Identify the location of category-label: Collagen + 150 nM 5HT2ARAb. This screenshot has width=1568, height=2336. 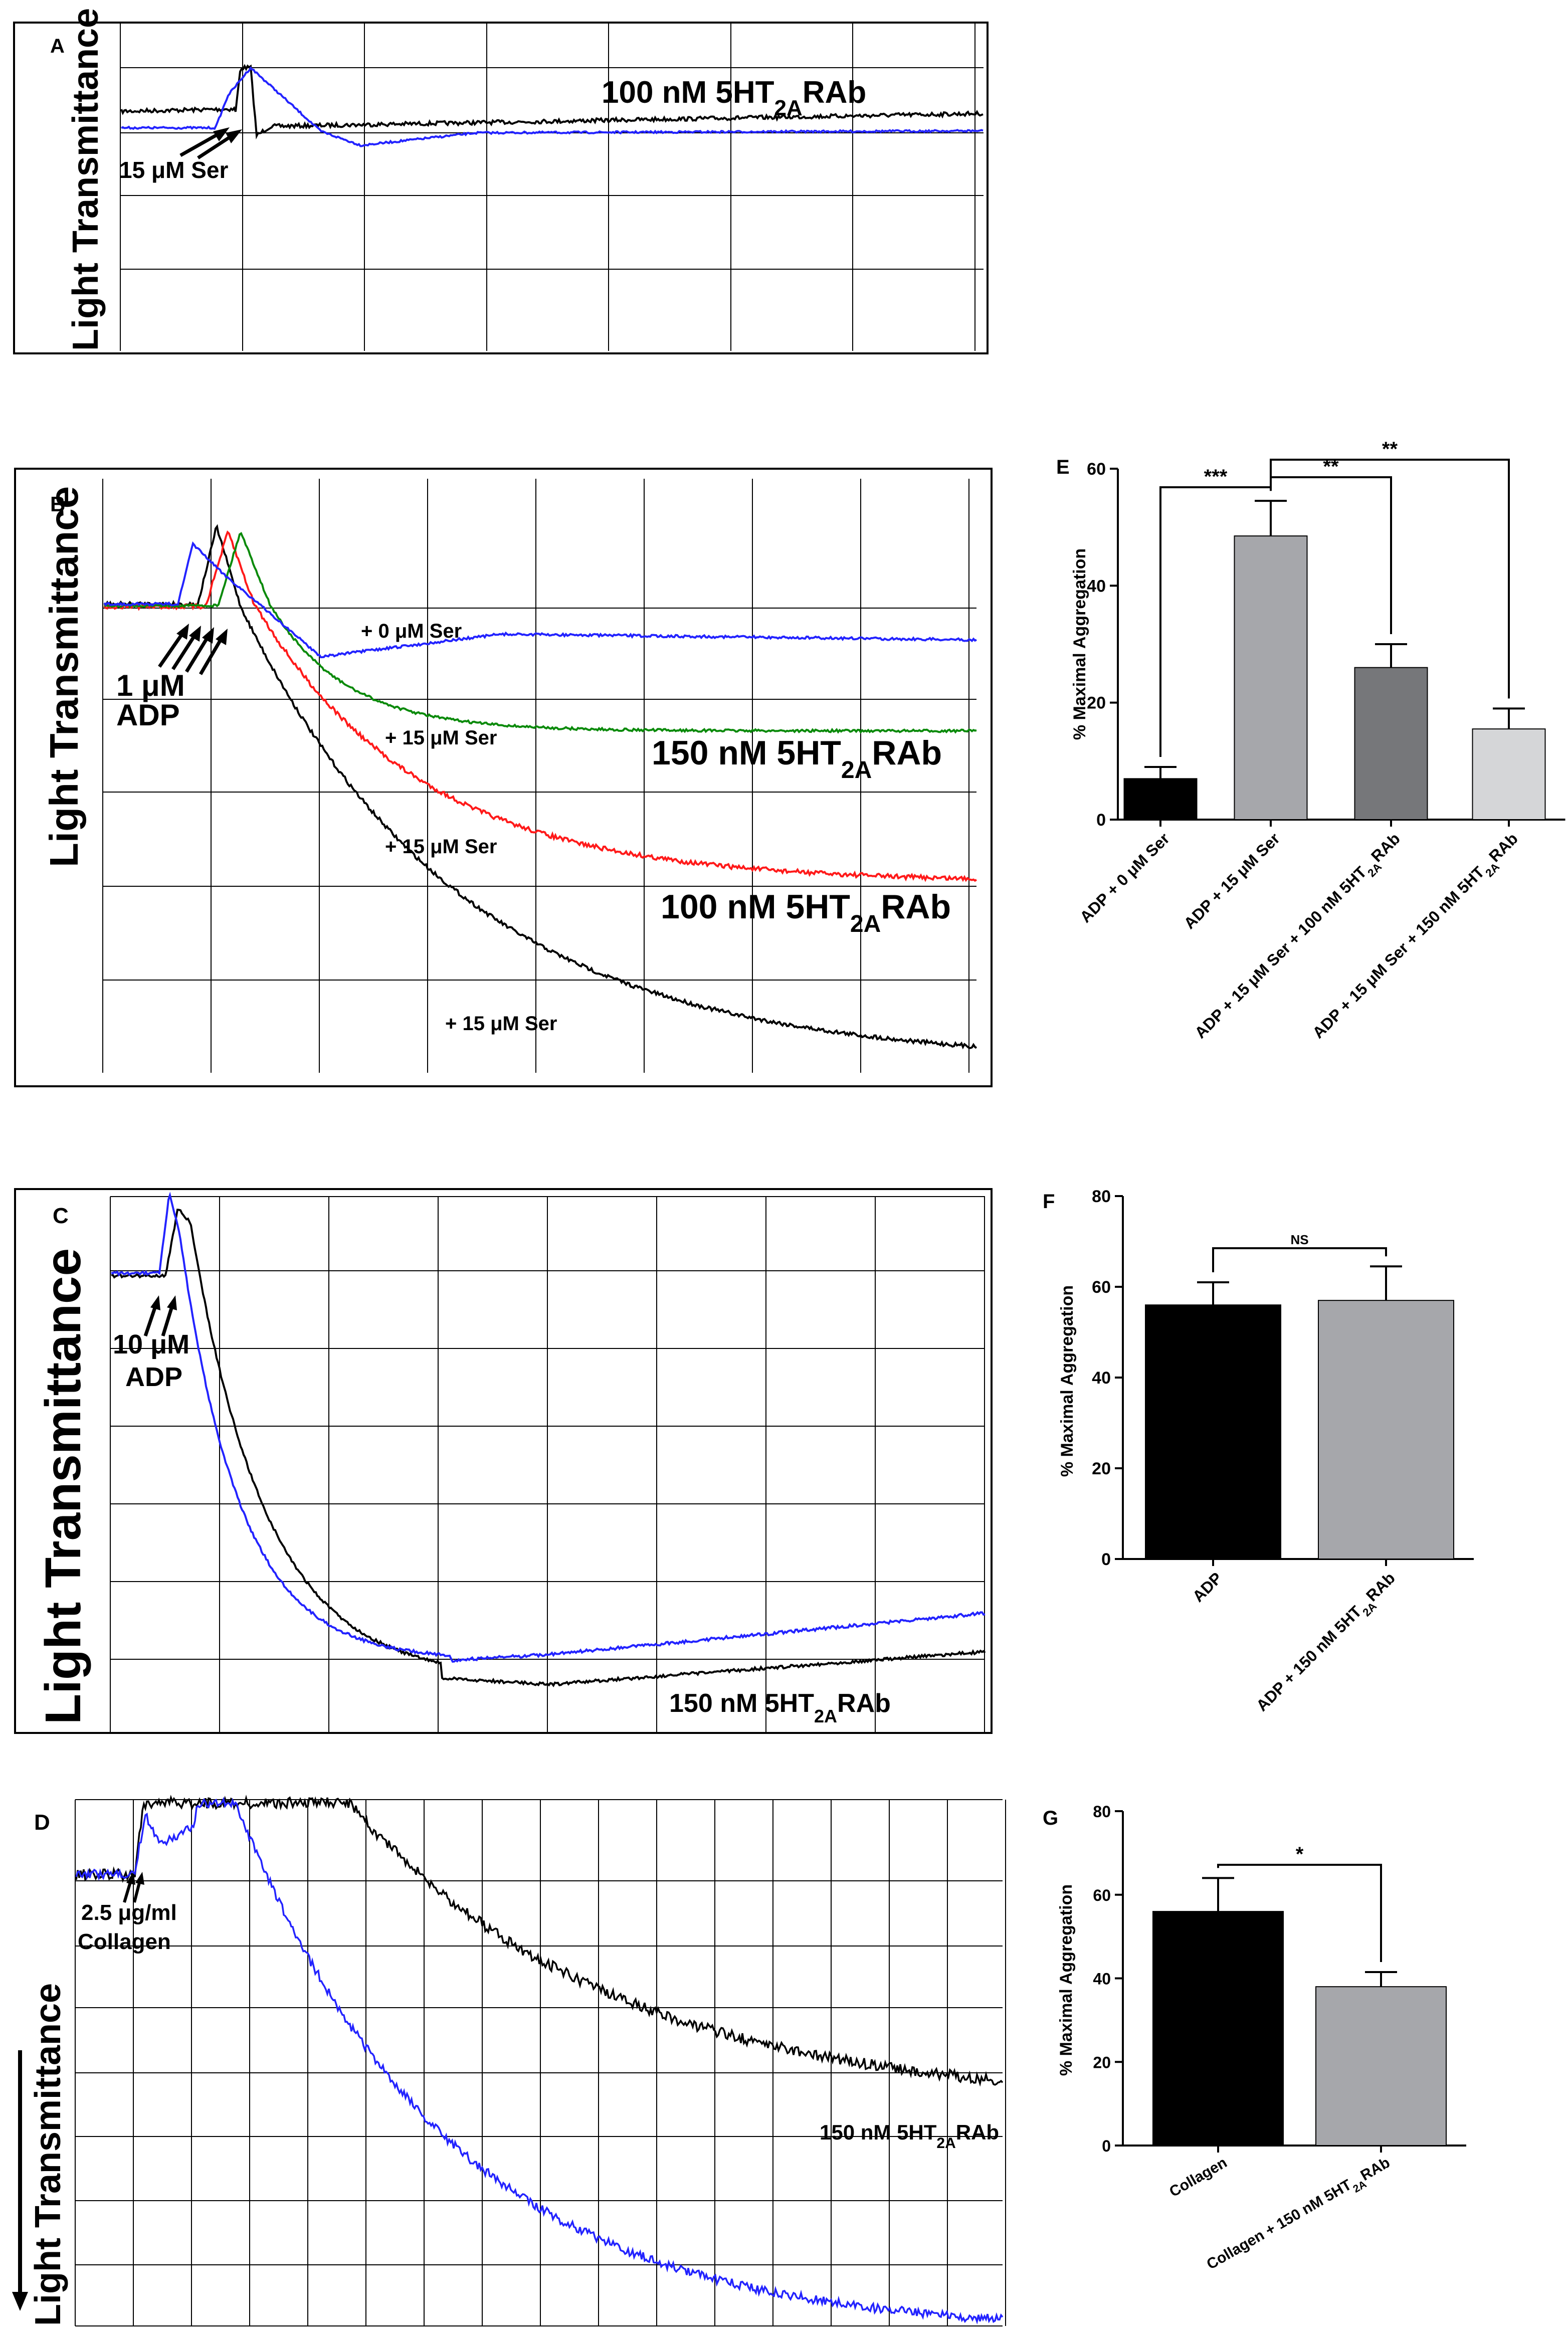
(1300, 2215).